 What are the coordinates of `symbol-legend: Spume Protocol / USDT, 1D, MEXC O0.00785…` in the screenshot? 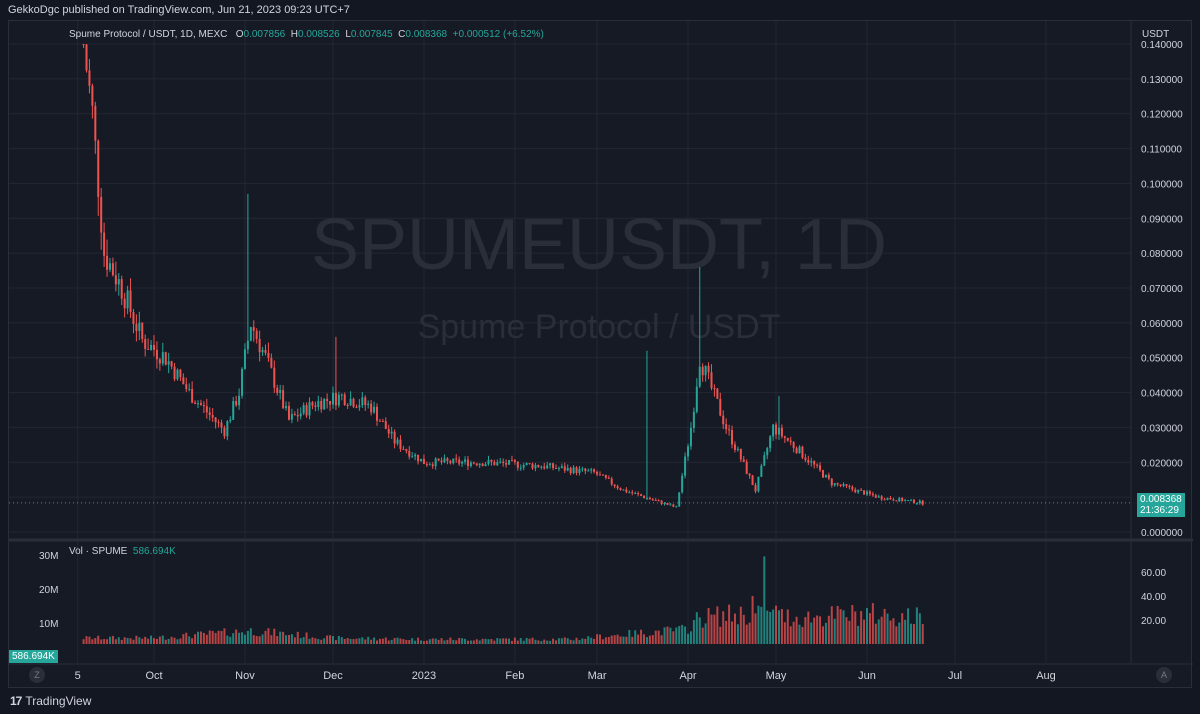 It's located at (306, 34).